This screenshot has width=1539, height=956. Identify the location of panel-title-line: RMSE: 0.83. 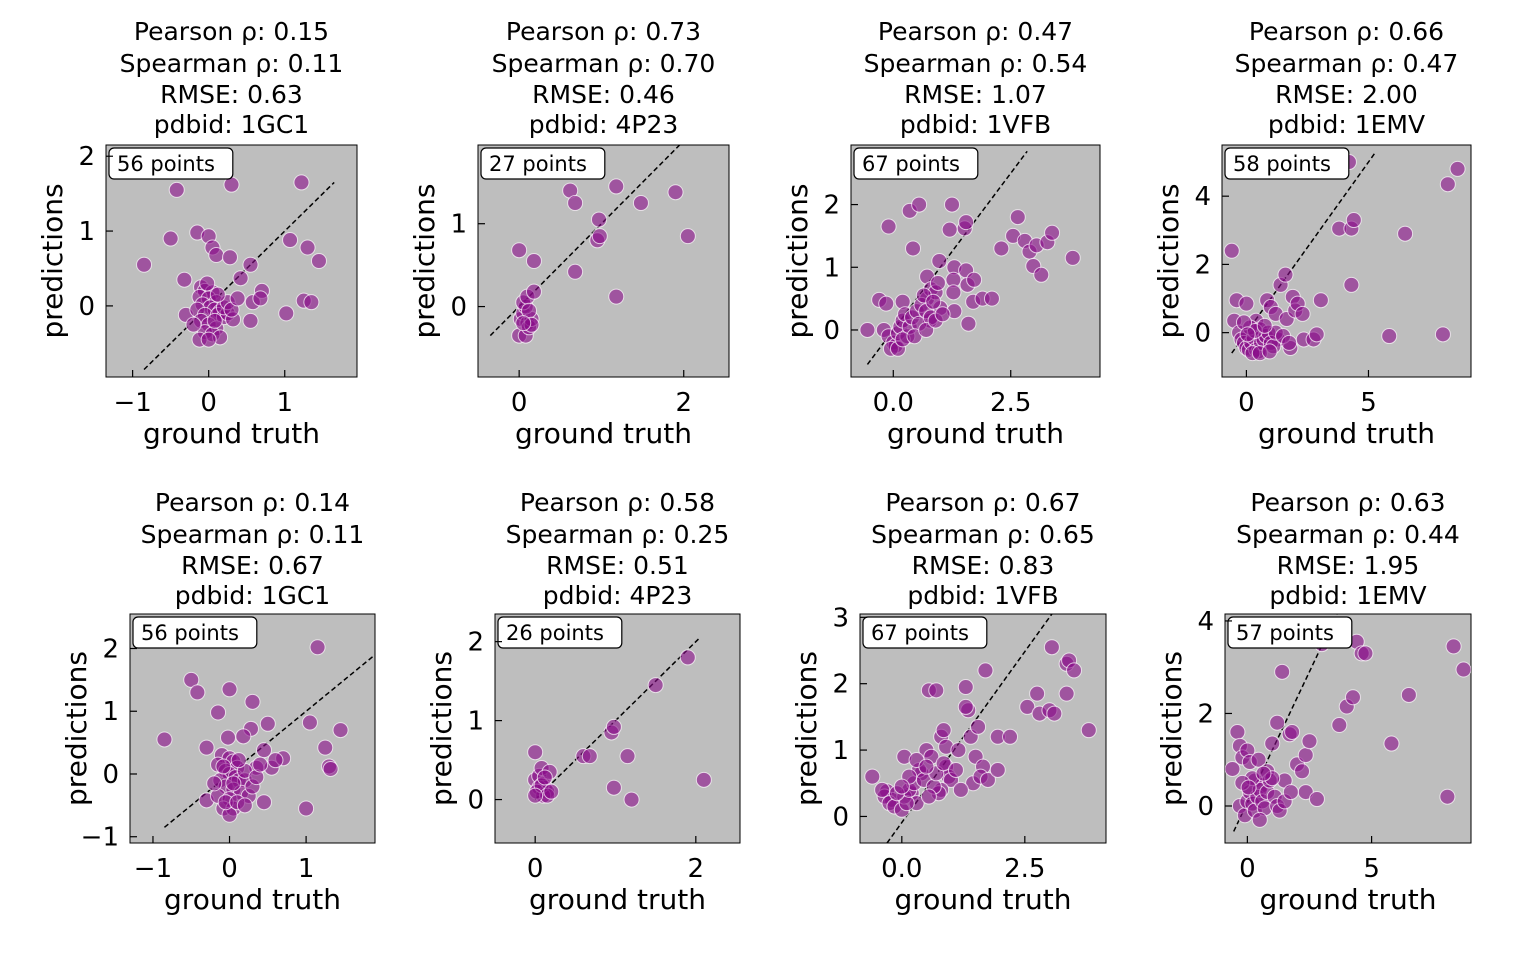
(983, 565).